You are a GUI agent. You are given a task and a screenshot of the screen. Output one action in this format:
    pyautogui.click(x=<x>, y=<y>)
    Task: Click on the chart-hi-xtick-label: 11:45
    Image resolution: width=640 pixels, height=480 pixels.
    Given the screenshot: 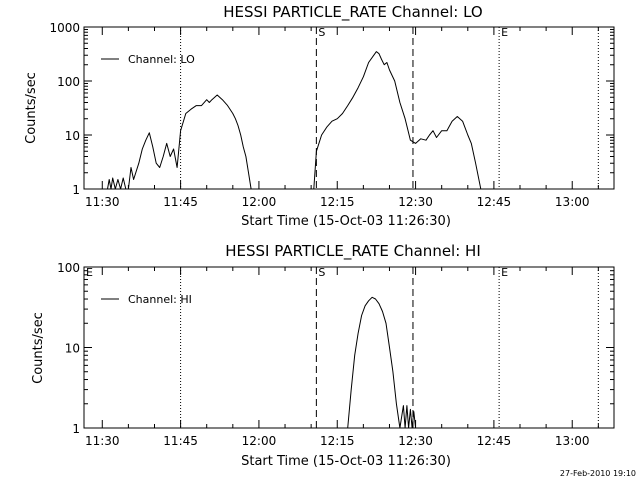 What is the action you would take?
    pyautogui.click(x=180, y=441)
    